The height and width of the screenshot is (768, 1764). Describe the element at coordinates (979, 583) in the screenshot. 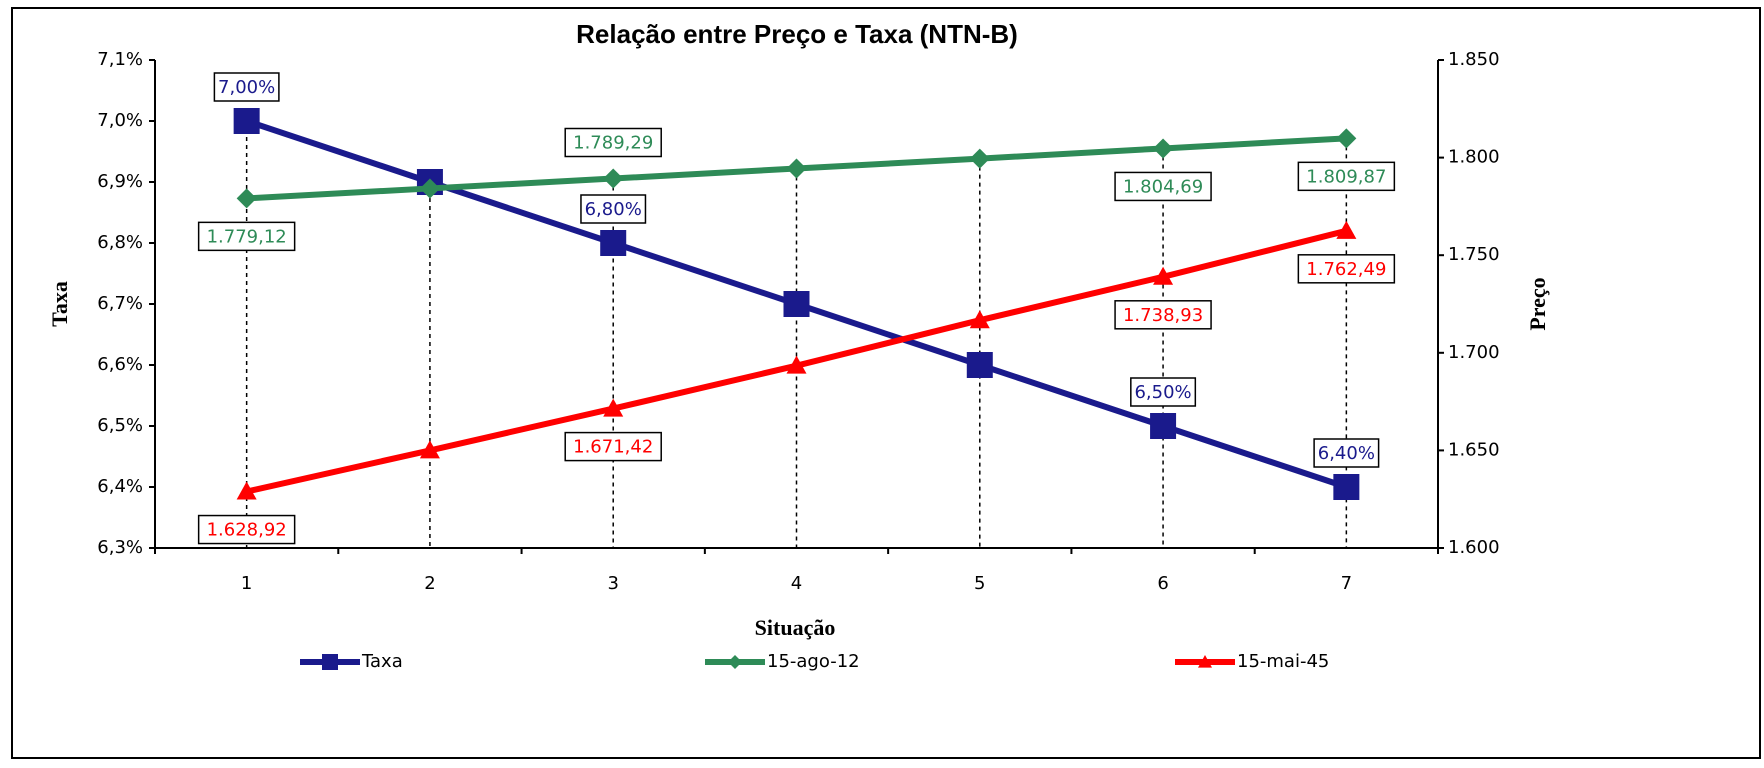

I see `x-tick-label: 5` at that location.